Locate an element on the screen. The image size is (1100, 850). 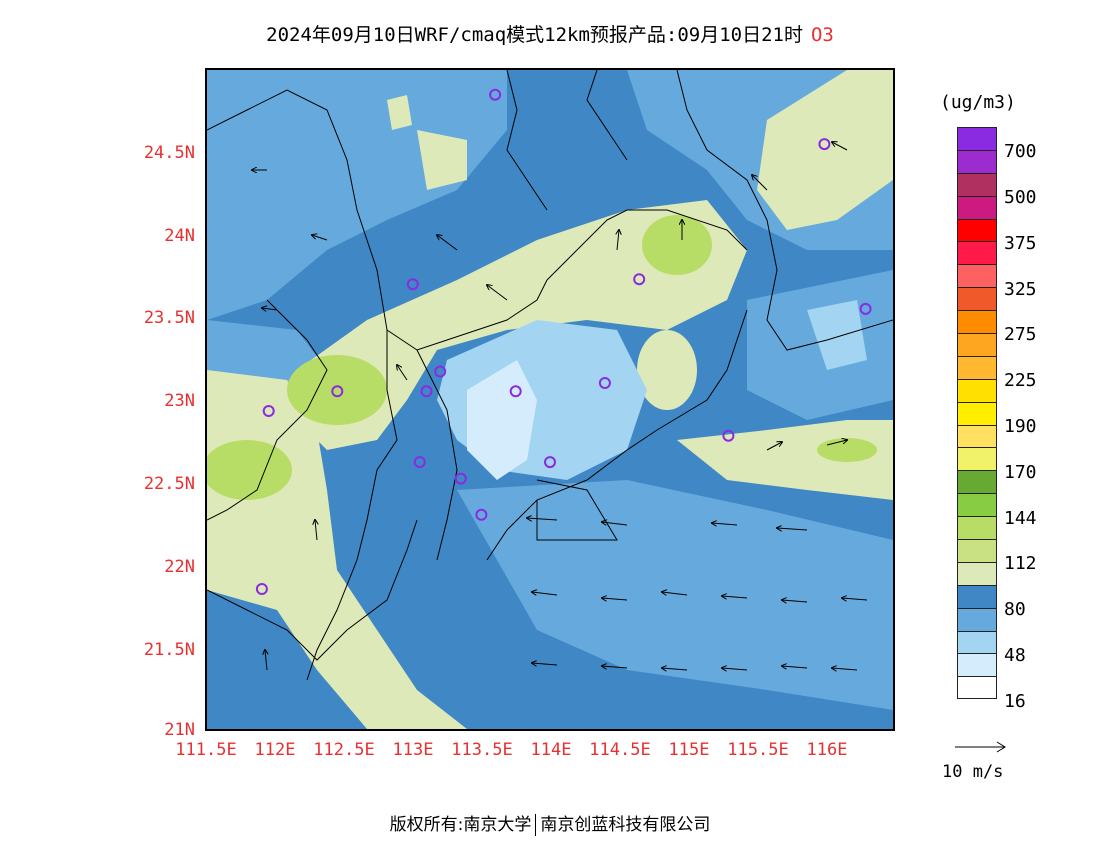
legend-label-700: 700 is located at coordinates (1020, 151).